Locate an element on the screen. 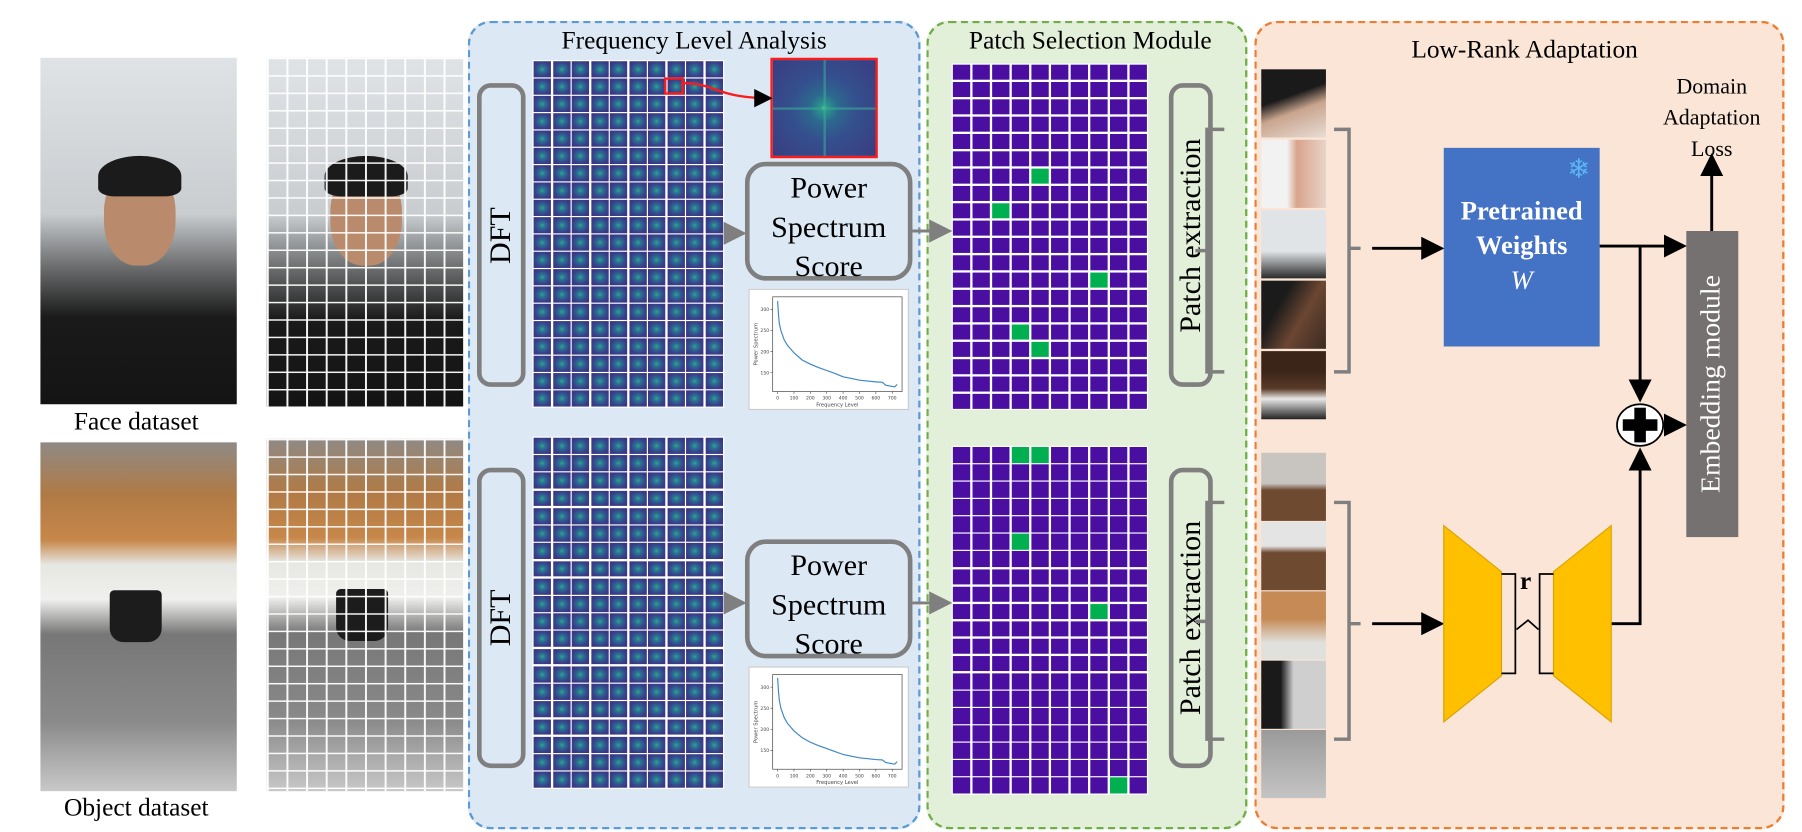 The image size is (1802, 832). snowflake-icon: ❄ is located at coordinates (1579, 169).